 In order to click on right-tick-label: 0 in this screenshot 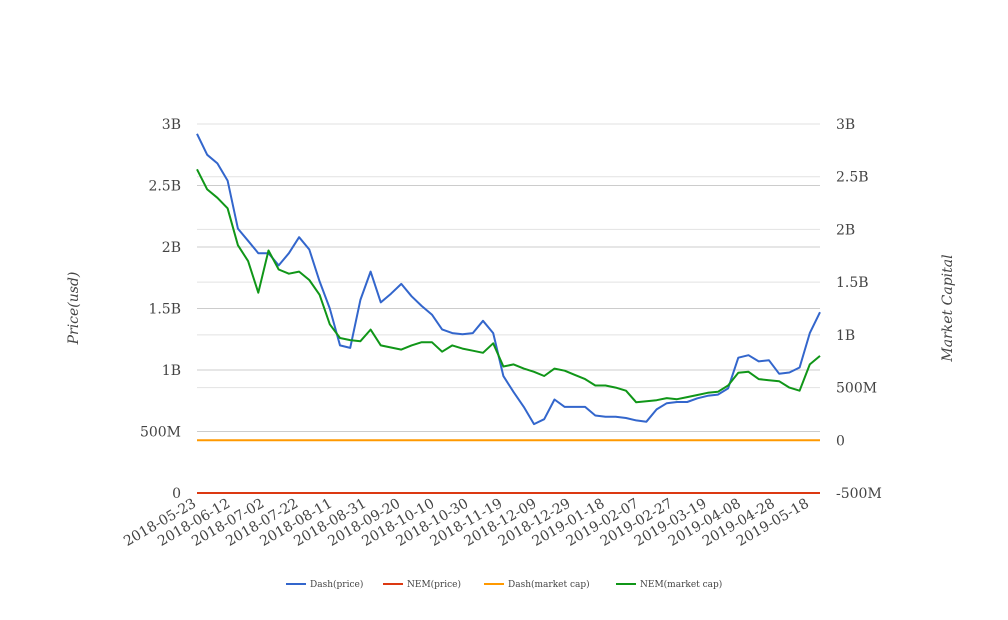, I will do `click(840, 441)`.